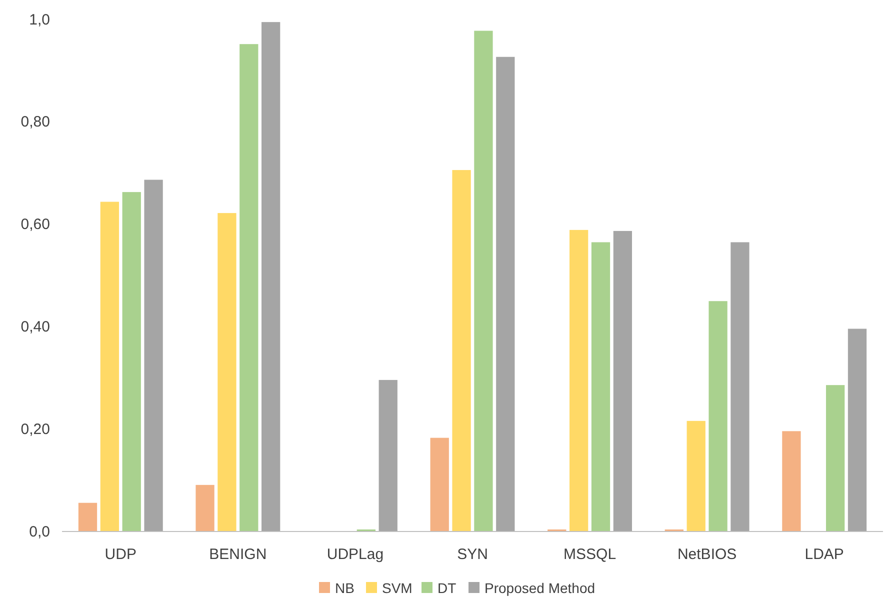 Image resolution: width=889 pixels, height=606 pixels. What do you see at coordinates (35, 225) in the screenshot?
I see `y-tick-label: 0,60` at bounding box center [35, 225].